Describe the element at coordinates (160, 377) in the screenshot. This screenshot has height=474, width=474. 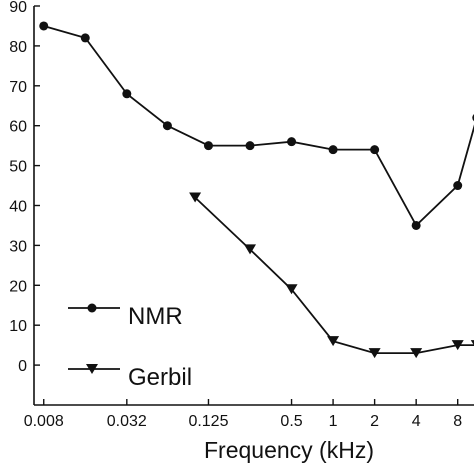
I see `legend-label-gerbil: Gerbil` at that location.